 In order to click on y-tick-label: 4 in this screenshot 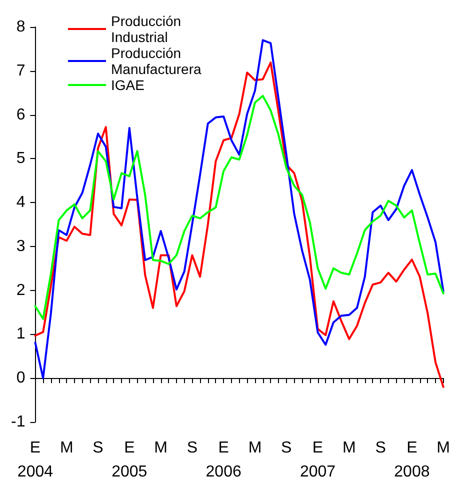, I will do `click(21, 203)`.